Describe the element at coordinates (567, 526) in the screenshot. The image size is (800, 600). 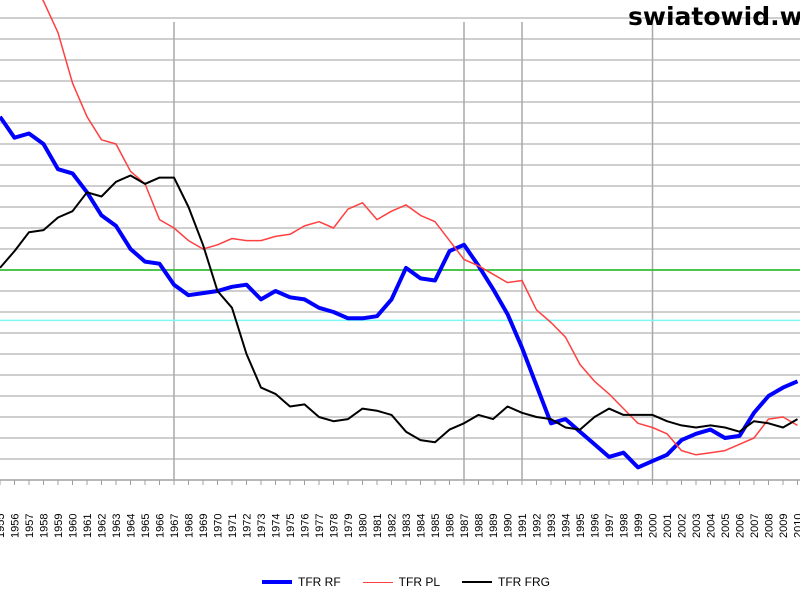
I see `x-tick-label: 1994` at that location.